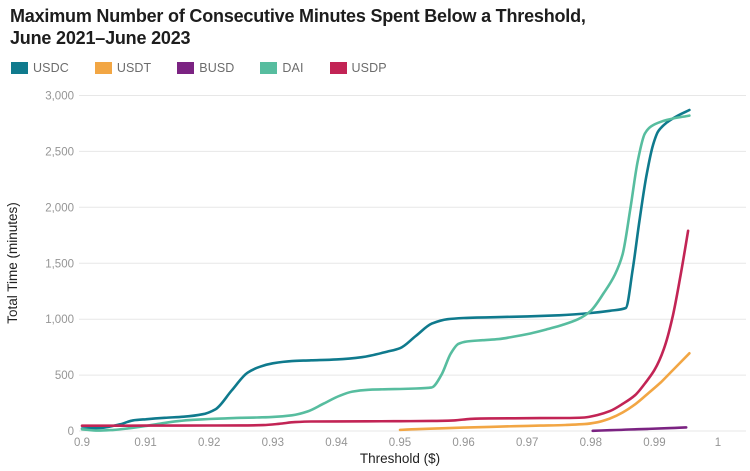 This screenshot has width=750, height=471. What do you see at coordinates (654, 443) in the screenshot?
I see `x-tick-label: 0.99` at bounding box center [654, 443].